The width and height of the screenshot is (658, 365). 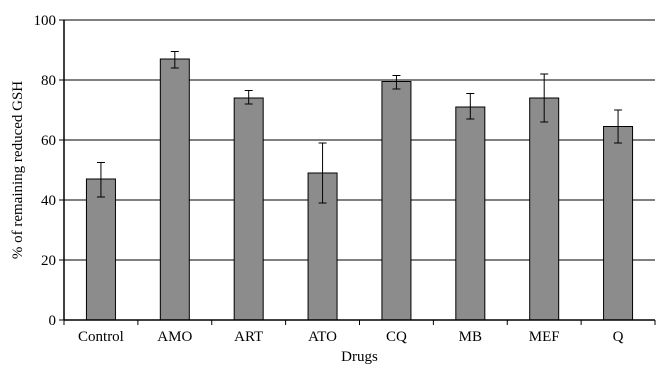 I want to click on error-bar-mef, so click(x=544, y=98).